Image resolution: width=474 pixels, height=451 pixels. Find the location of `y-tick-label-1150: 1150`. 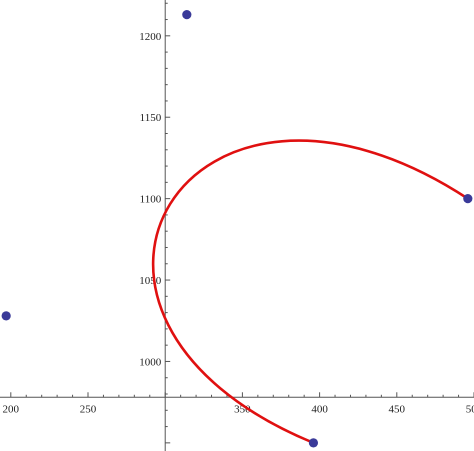

y-tick-label-1150: 1150 is located at coordinates (151, 118).